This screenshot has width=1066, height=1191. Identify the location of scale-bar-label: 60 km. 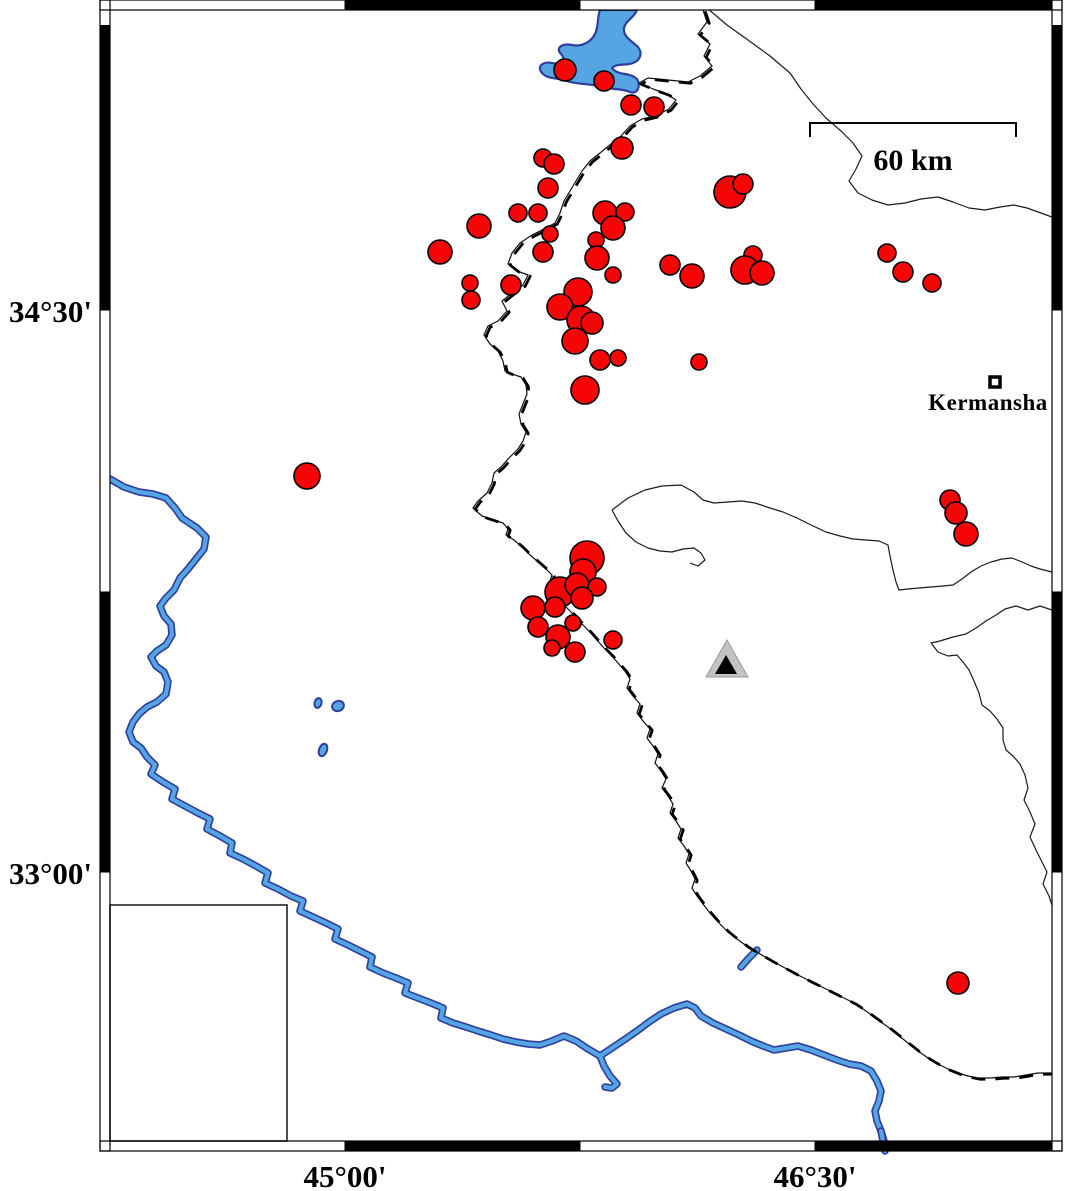
(912, 160).